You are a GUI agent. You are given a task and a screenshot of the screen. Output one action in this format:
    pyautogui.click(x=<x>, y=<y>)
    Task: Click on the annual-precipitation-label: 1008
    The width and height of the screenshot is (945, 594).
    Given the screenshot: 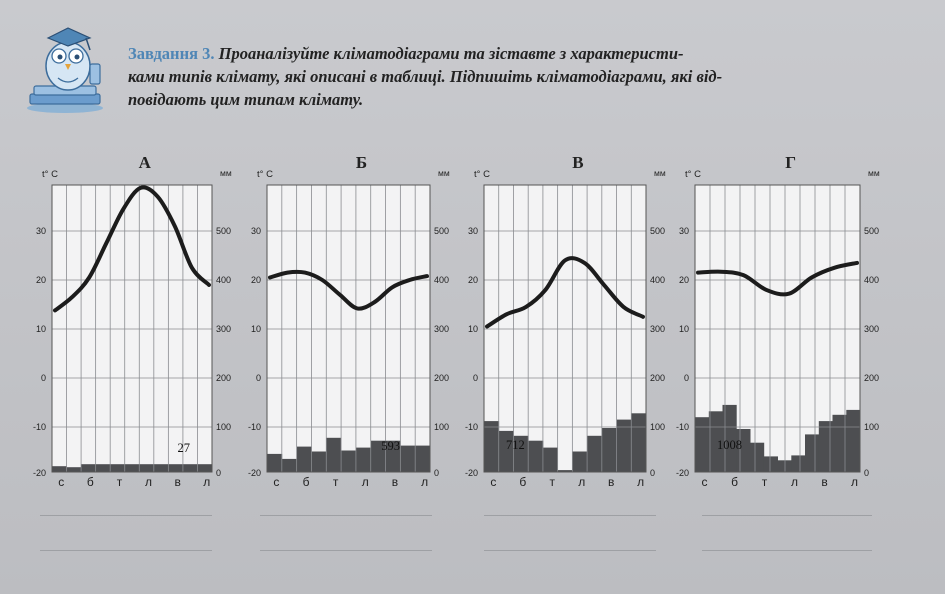 What is the action you would take?
    pyautogui.click(x=729, y=445)
    